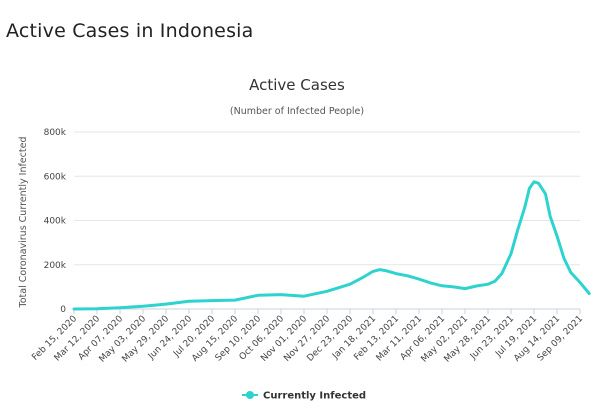 This screenshot has height=420, width=596. Describe the element at coordinates (63, 310) in the screenshot. I see `y-tick-label: 0` at that location.